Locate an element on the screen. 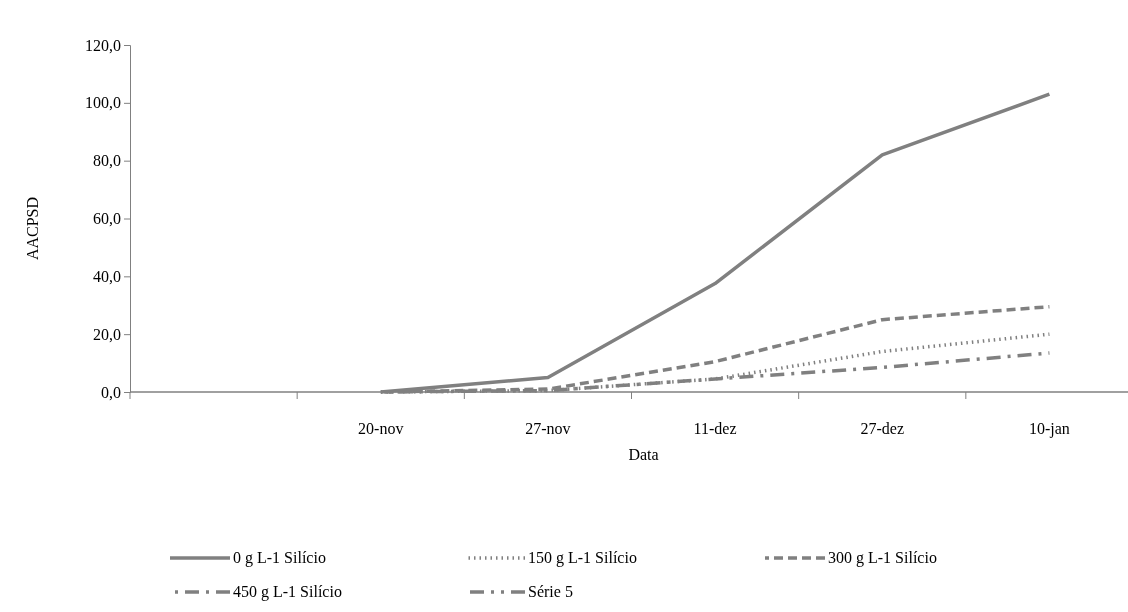  y-tick-label: 20,0 is located at coordinates (107, 334).